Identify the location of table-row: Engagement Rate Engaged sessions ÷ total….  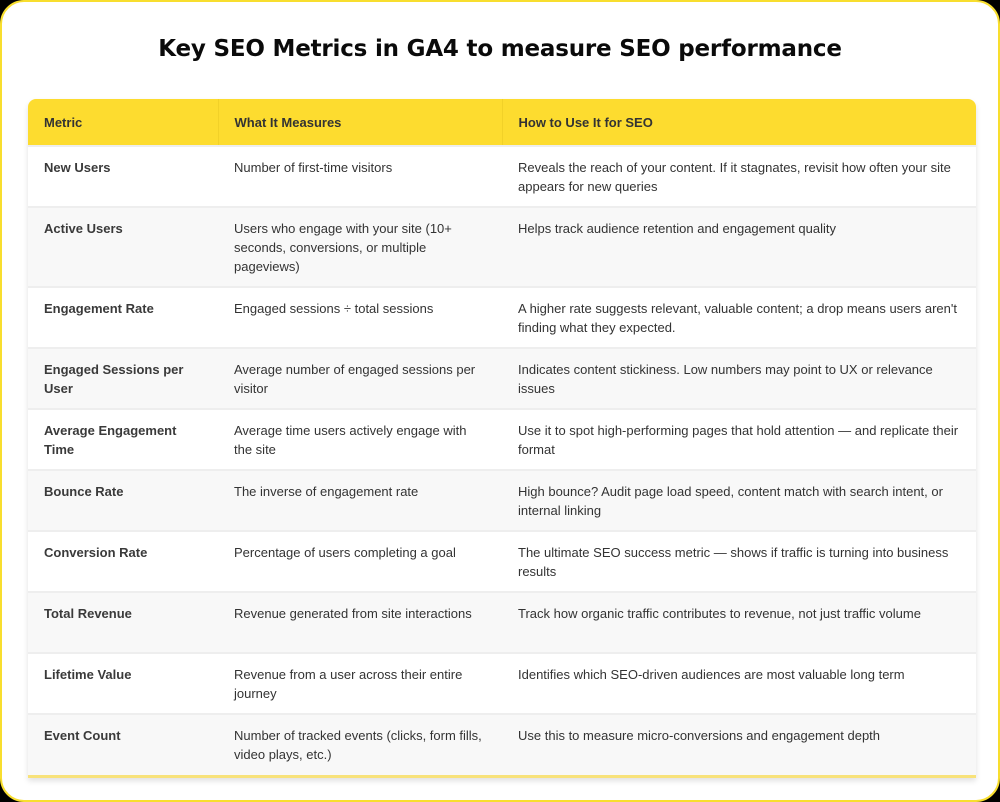
(502, 317).